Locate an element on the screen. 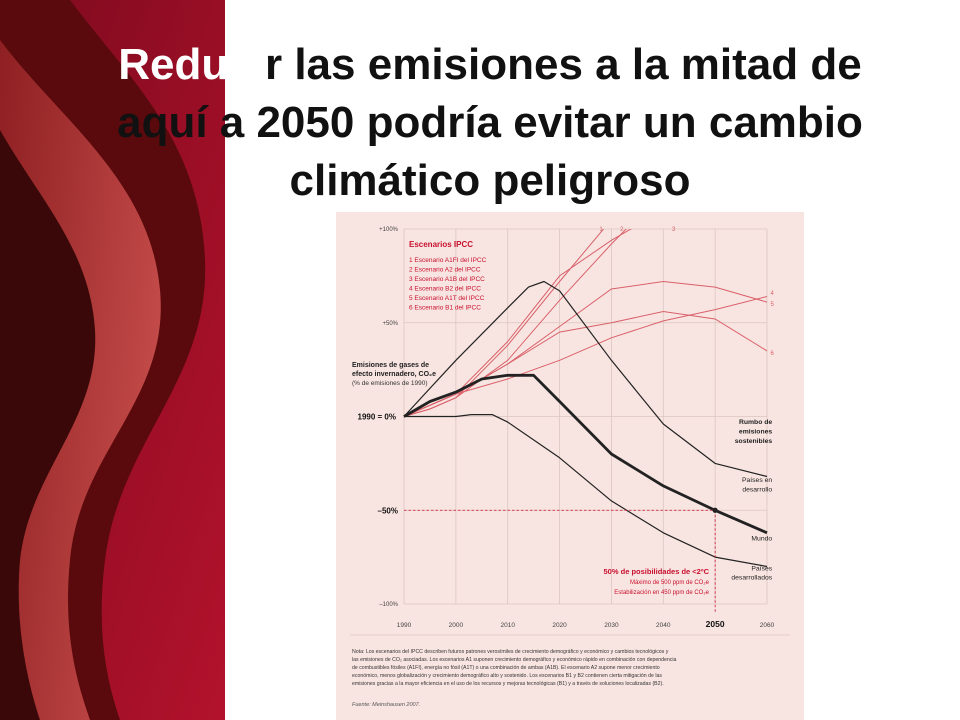 Image resolution: width=960 pixels, height=720 pixels. annotation-1: emisiones is located at coordinates (755, 431).